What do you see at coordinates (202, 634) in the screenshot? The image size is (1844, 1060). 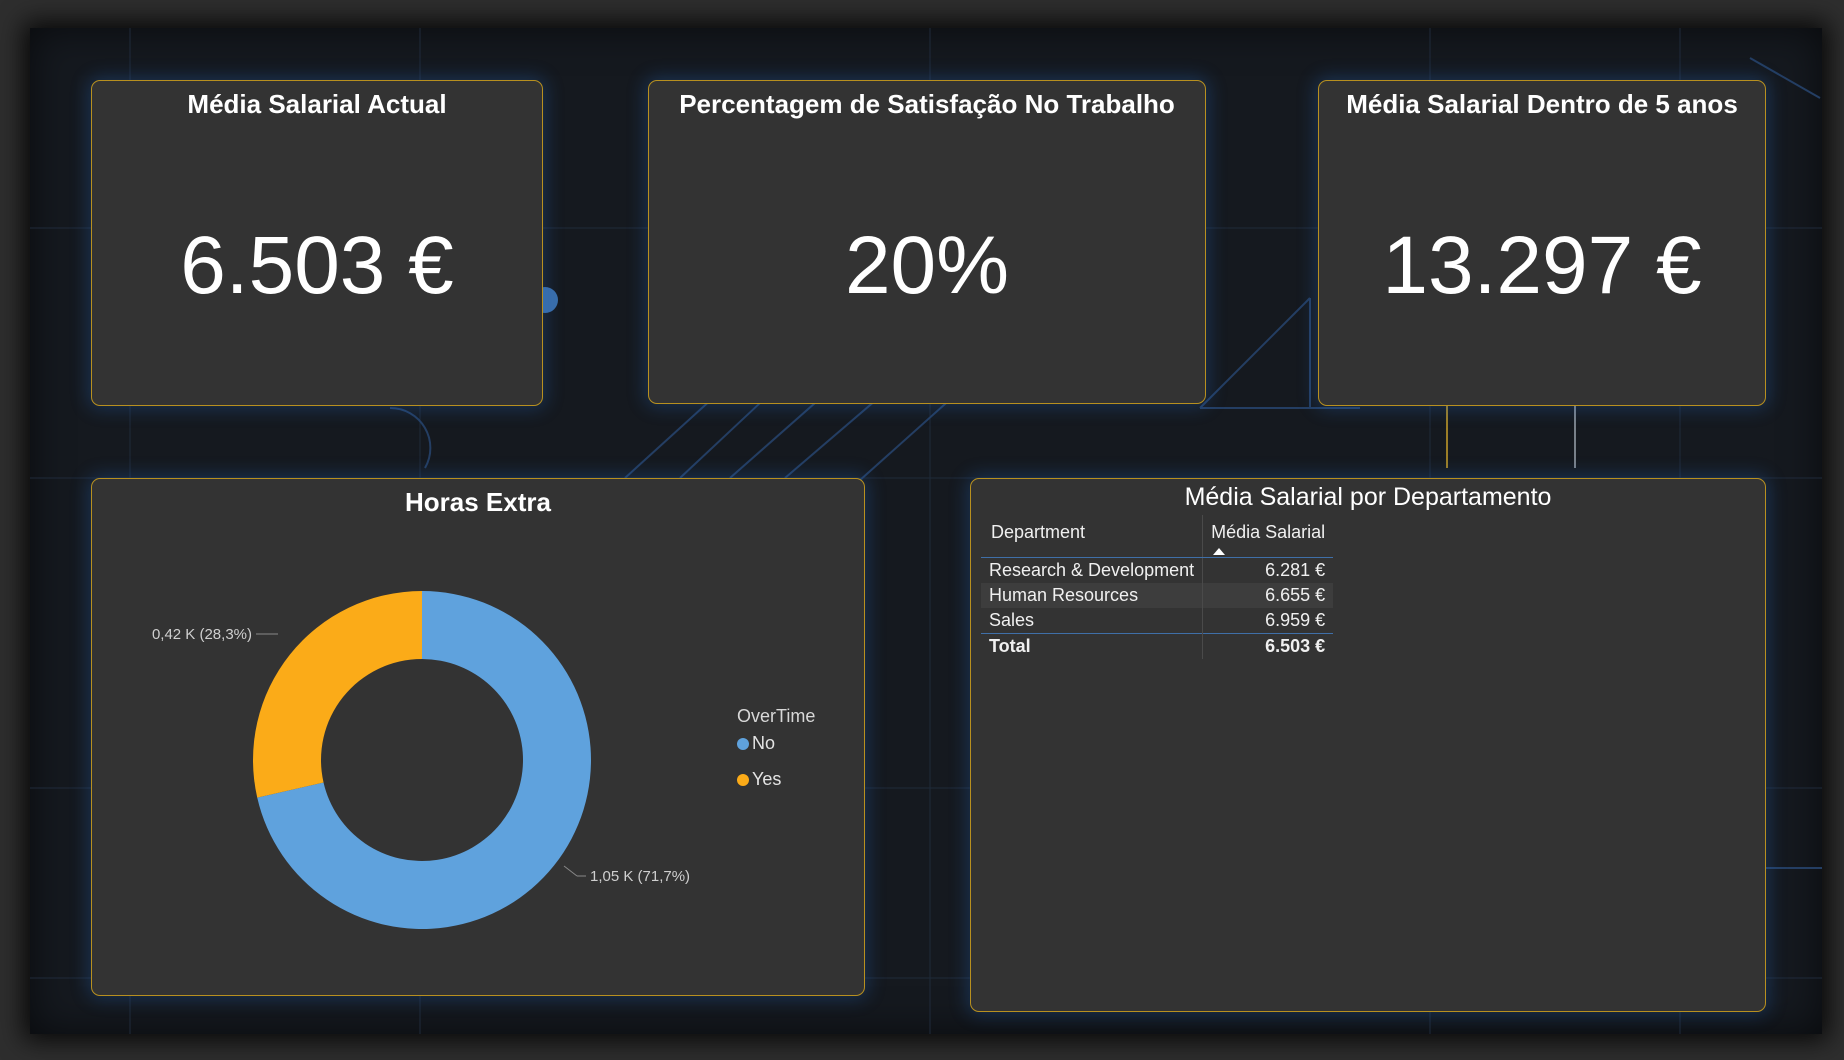 I see `data-label-yes: 0,42 K (28,3%)` at bounding box center [202, 634].